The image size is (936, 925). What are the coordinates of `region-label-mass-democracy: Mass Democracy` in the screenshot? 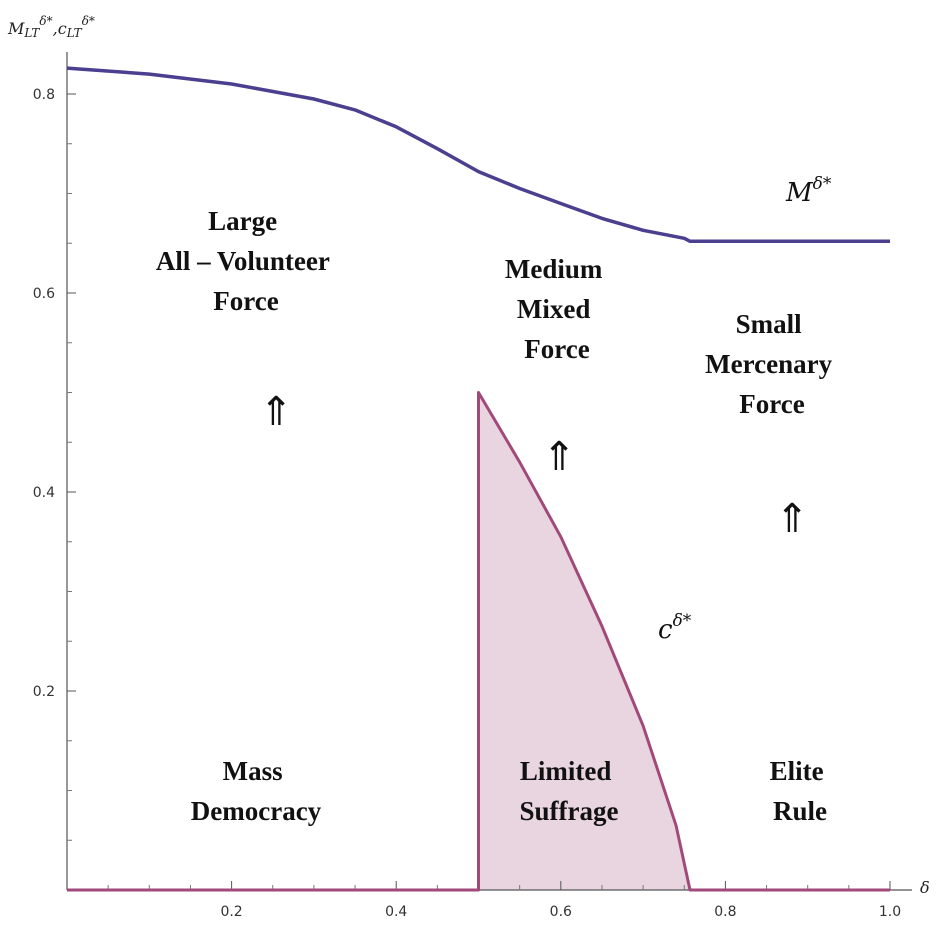 It's located at (256, 791).